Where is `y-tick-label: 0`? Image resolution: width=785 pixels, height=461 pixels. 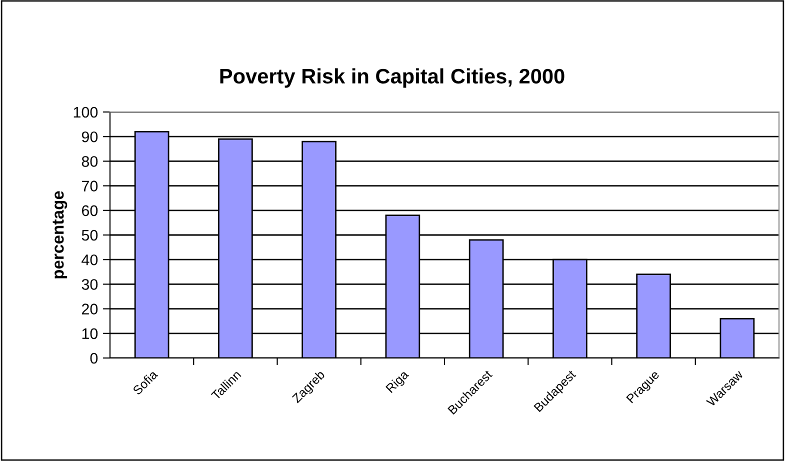
y-tick-label: 0 is located at coordinates (94, 358).